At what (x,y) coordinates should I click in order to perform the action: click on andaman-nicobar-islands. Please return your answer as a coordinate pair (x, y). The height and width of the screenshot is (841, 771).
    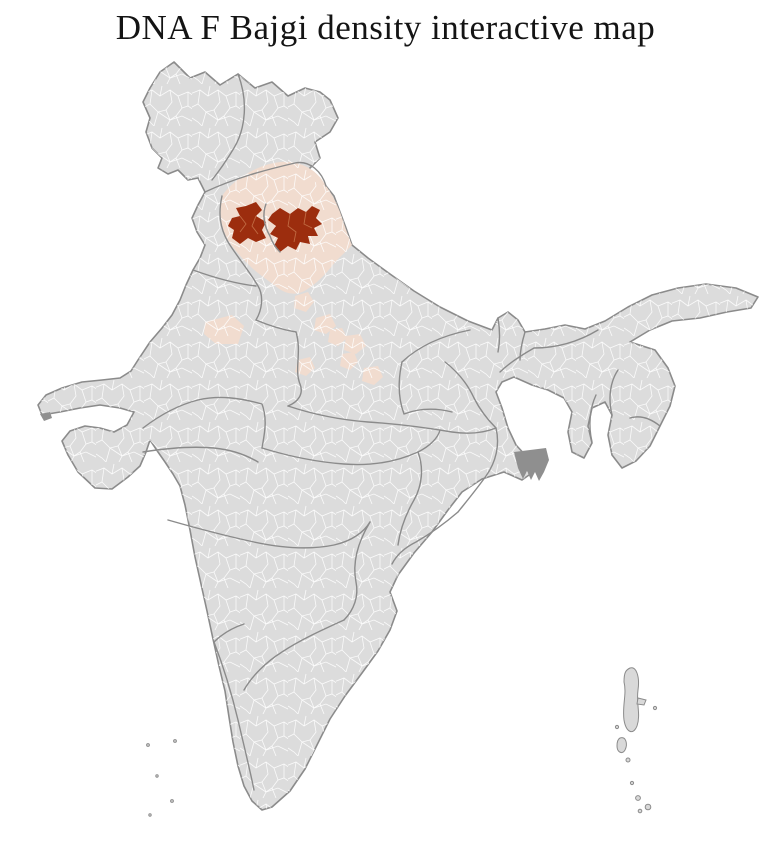
    Looking at the image, I should click on (636, 740).